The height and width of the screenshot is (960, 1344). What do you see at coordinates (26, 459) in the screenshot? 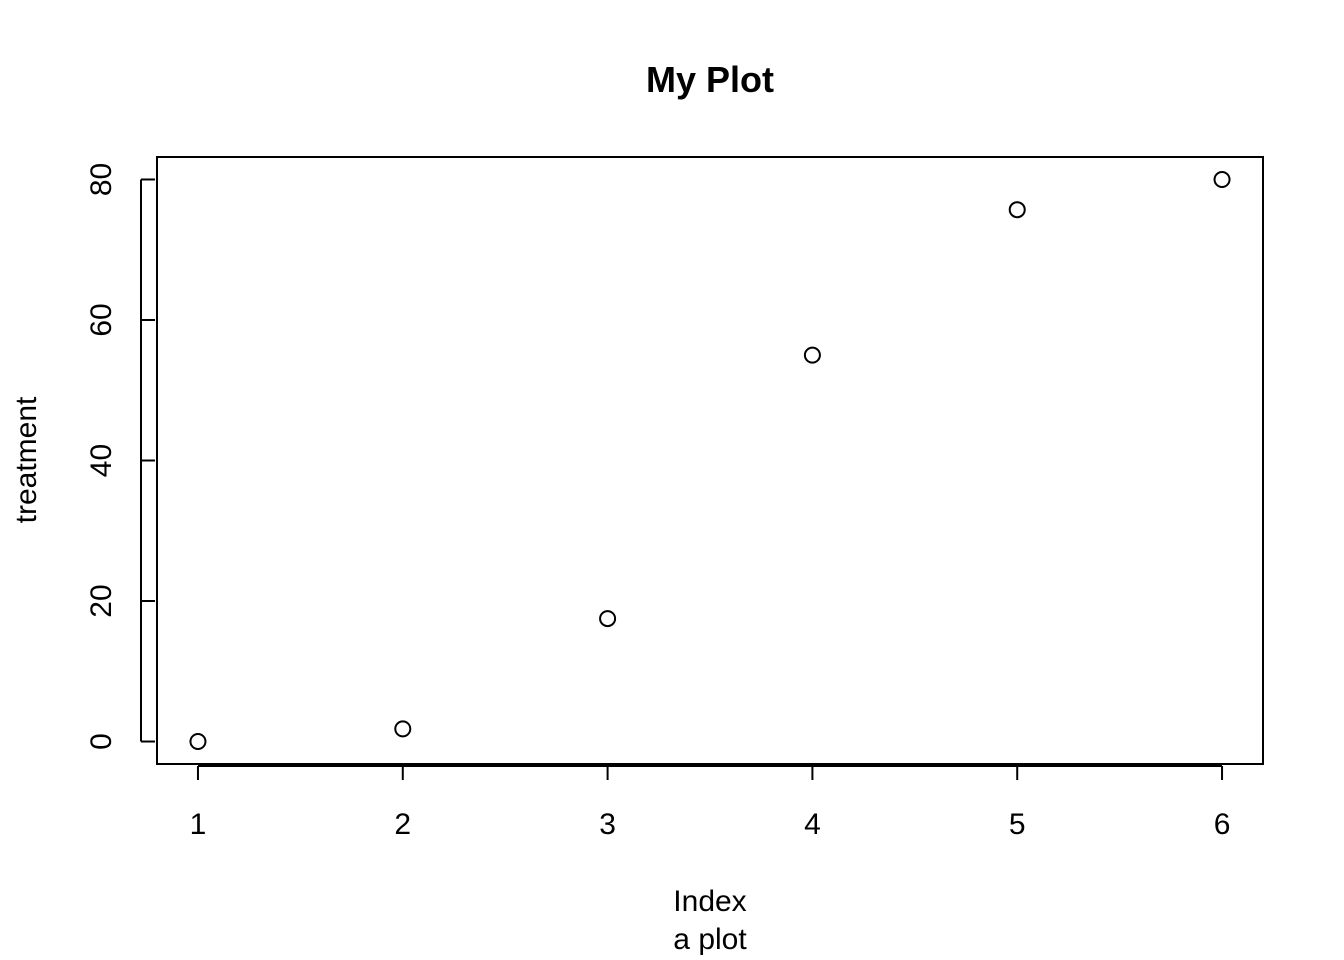
I see `y-axis-title: treatment` at bounding box center [26, 459].